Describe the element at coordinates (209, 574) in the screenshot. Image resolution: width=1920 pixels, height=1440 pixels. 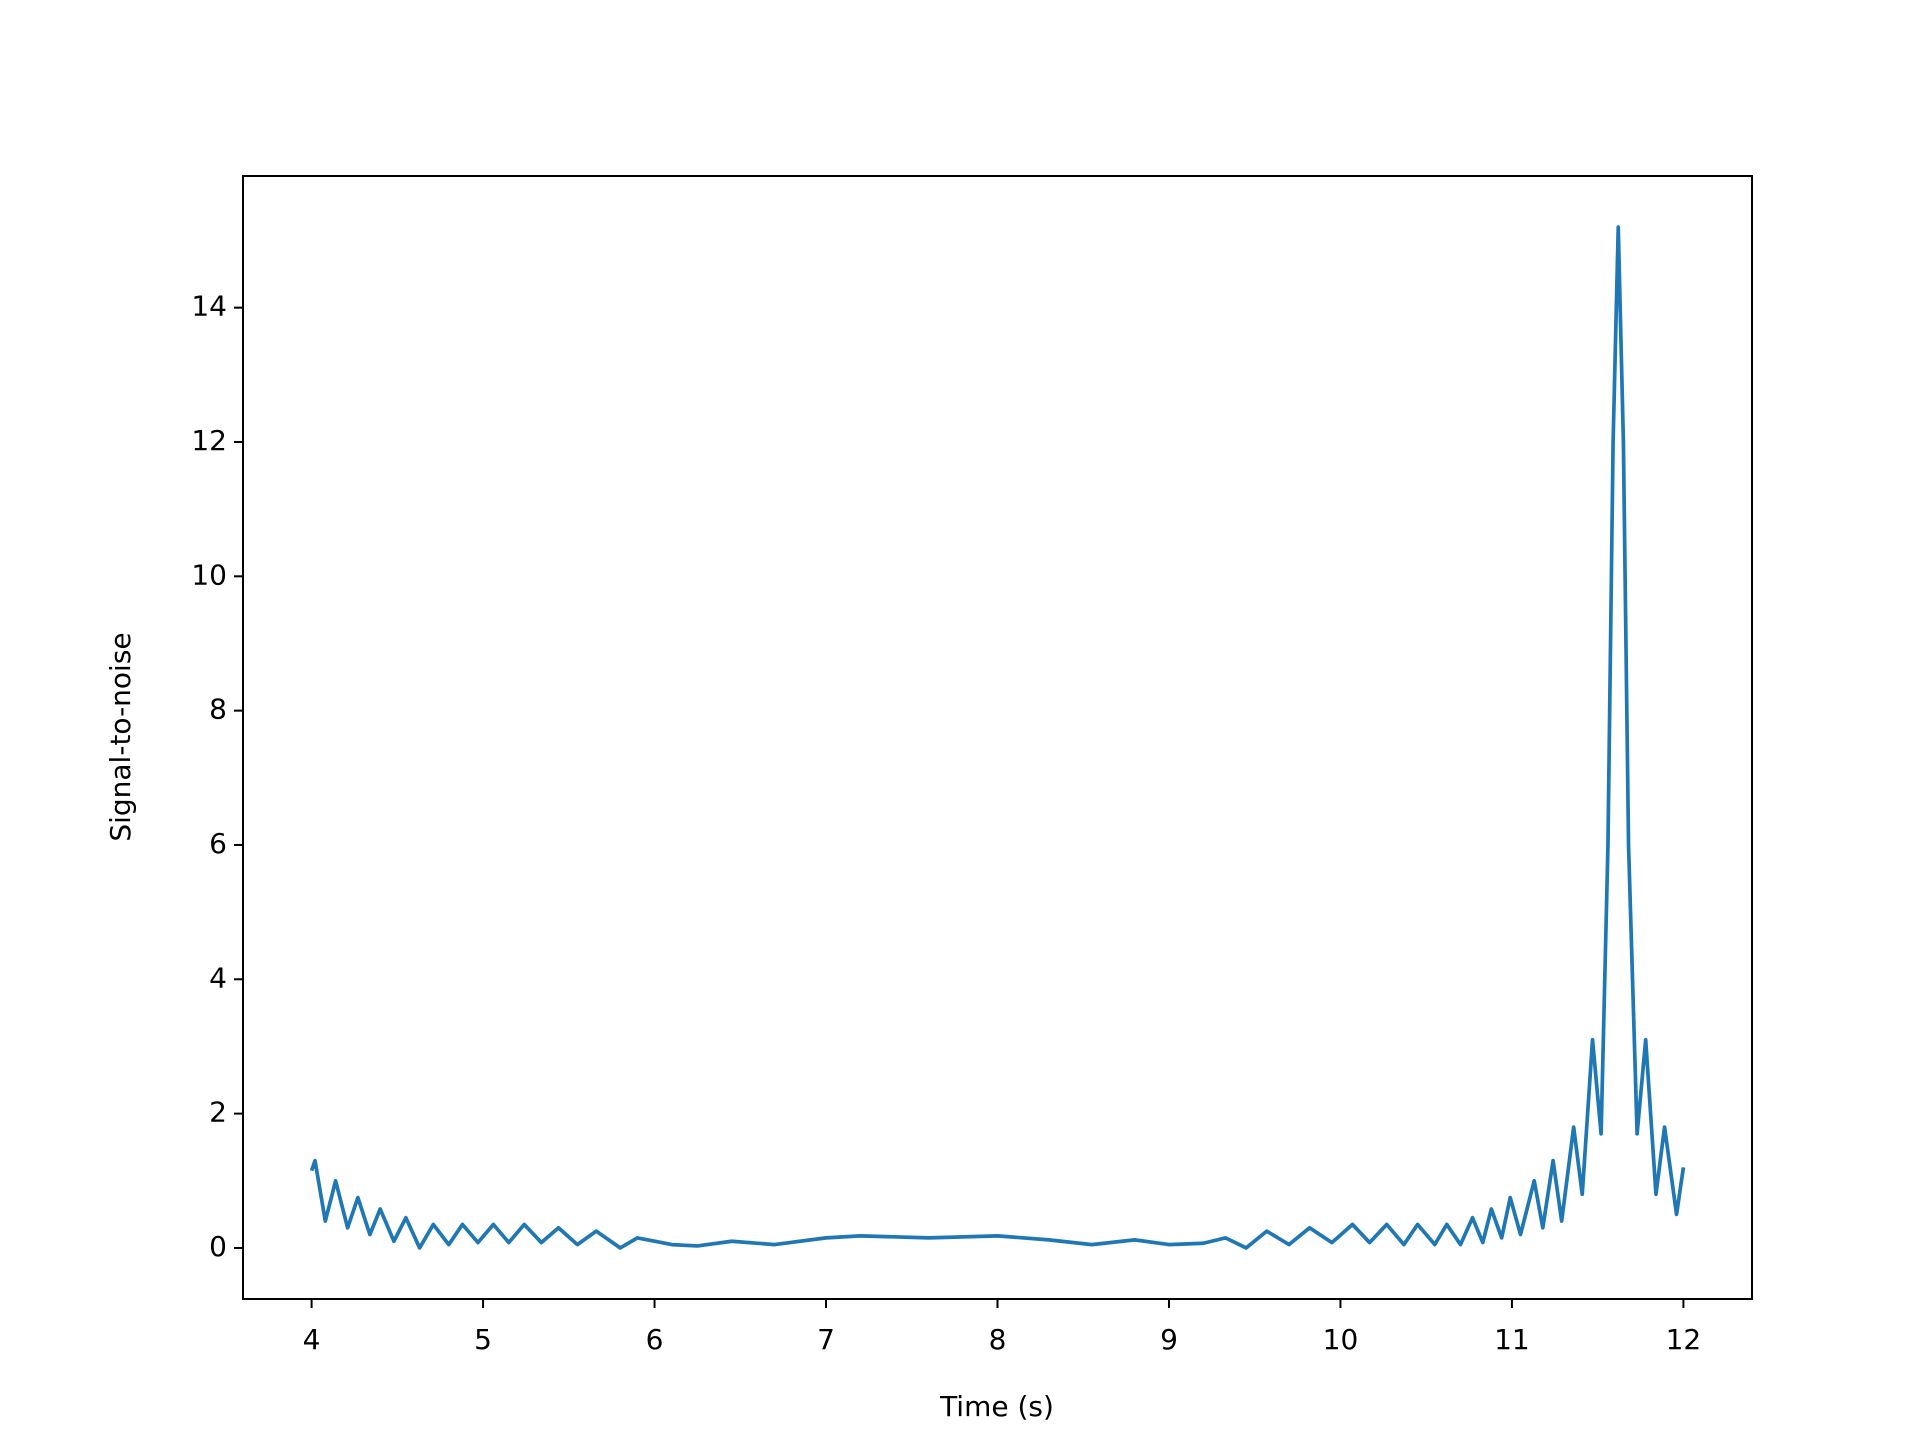
I see `y-tick-label: 10` at that location.